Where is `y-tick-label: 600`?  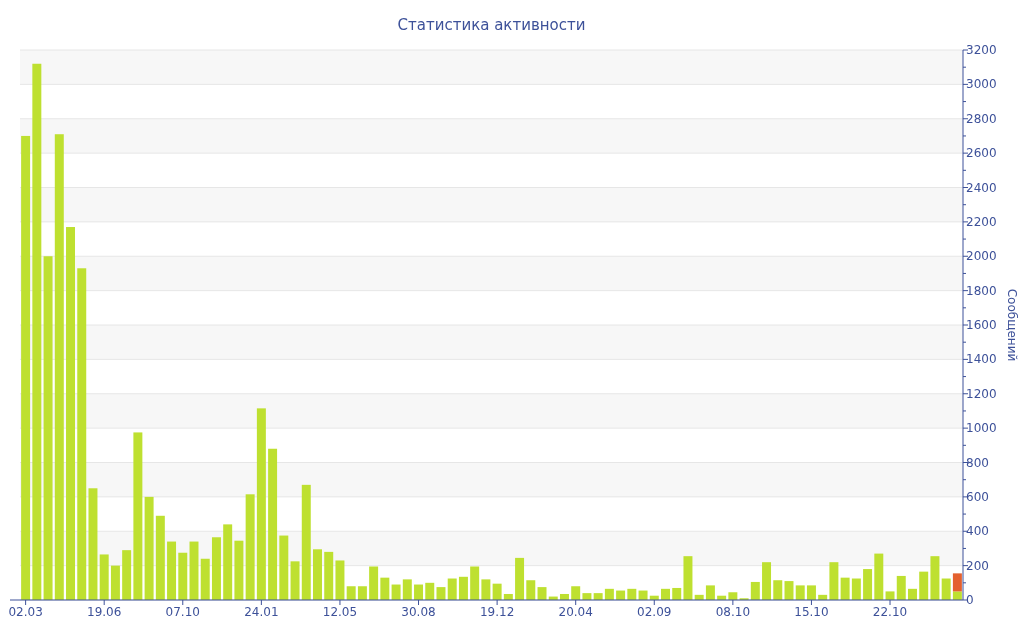
y-tick-label: 600 is located at coordinates (977, 496).